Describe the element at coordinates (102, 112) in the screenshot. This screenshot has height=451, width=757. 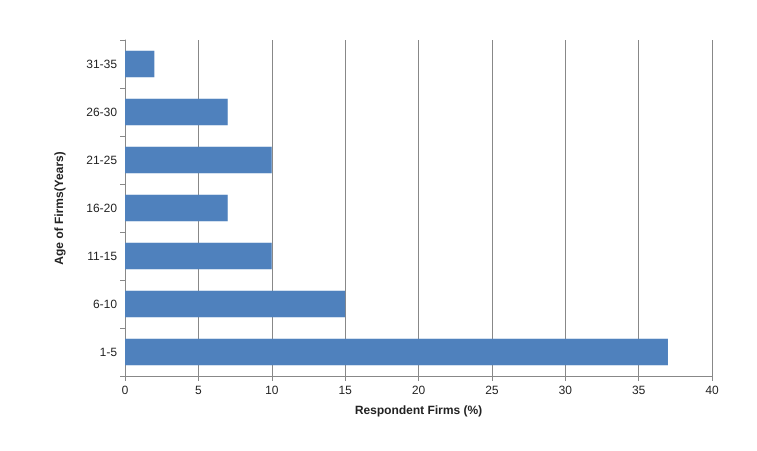
I see `y-tick-label: 26-30` at that location.